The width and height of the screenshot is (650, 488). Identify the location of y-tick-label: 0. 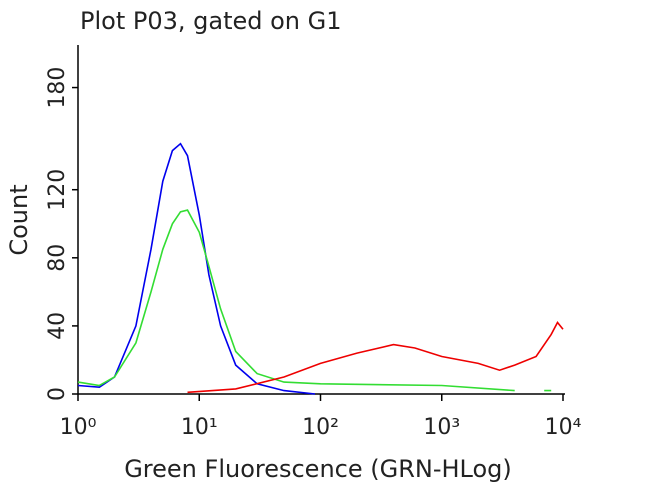
(57, 394).